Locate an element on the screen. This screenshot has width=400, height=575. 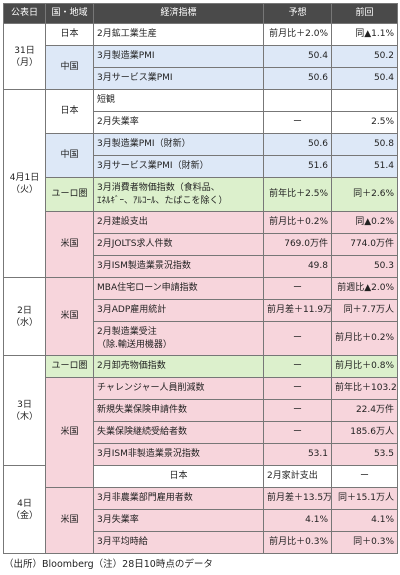
previous-cell: 22.4万件 is located at coordinates (364, 410).